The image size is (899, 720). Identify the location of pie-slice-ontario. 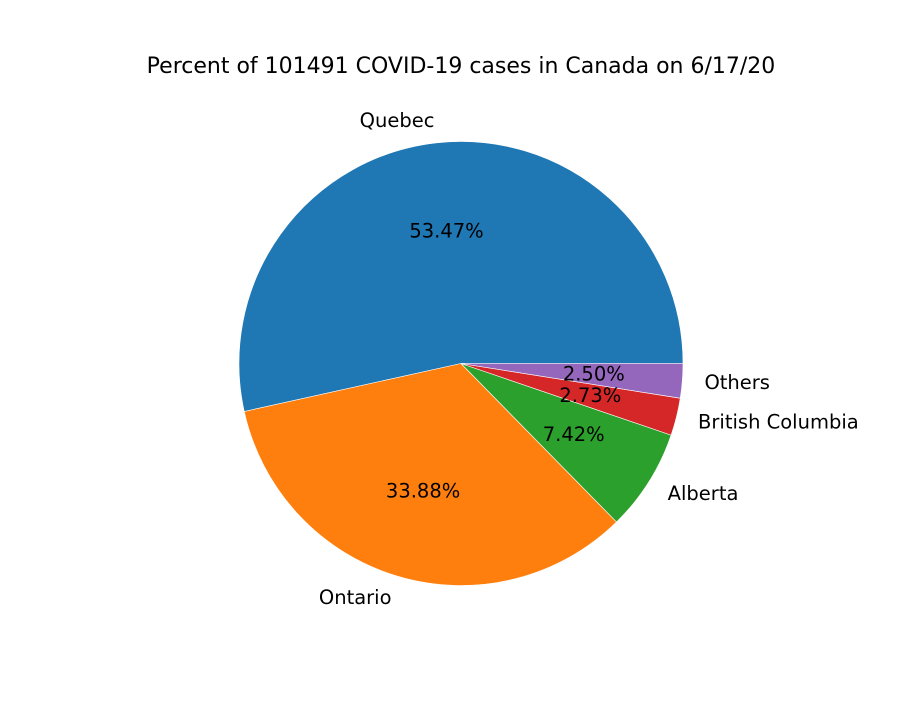
(430, 474).